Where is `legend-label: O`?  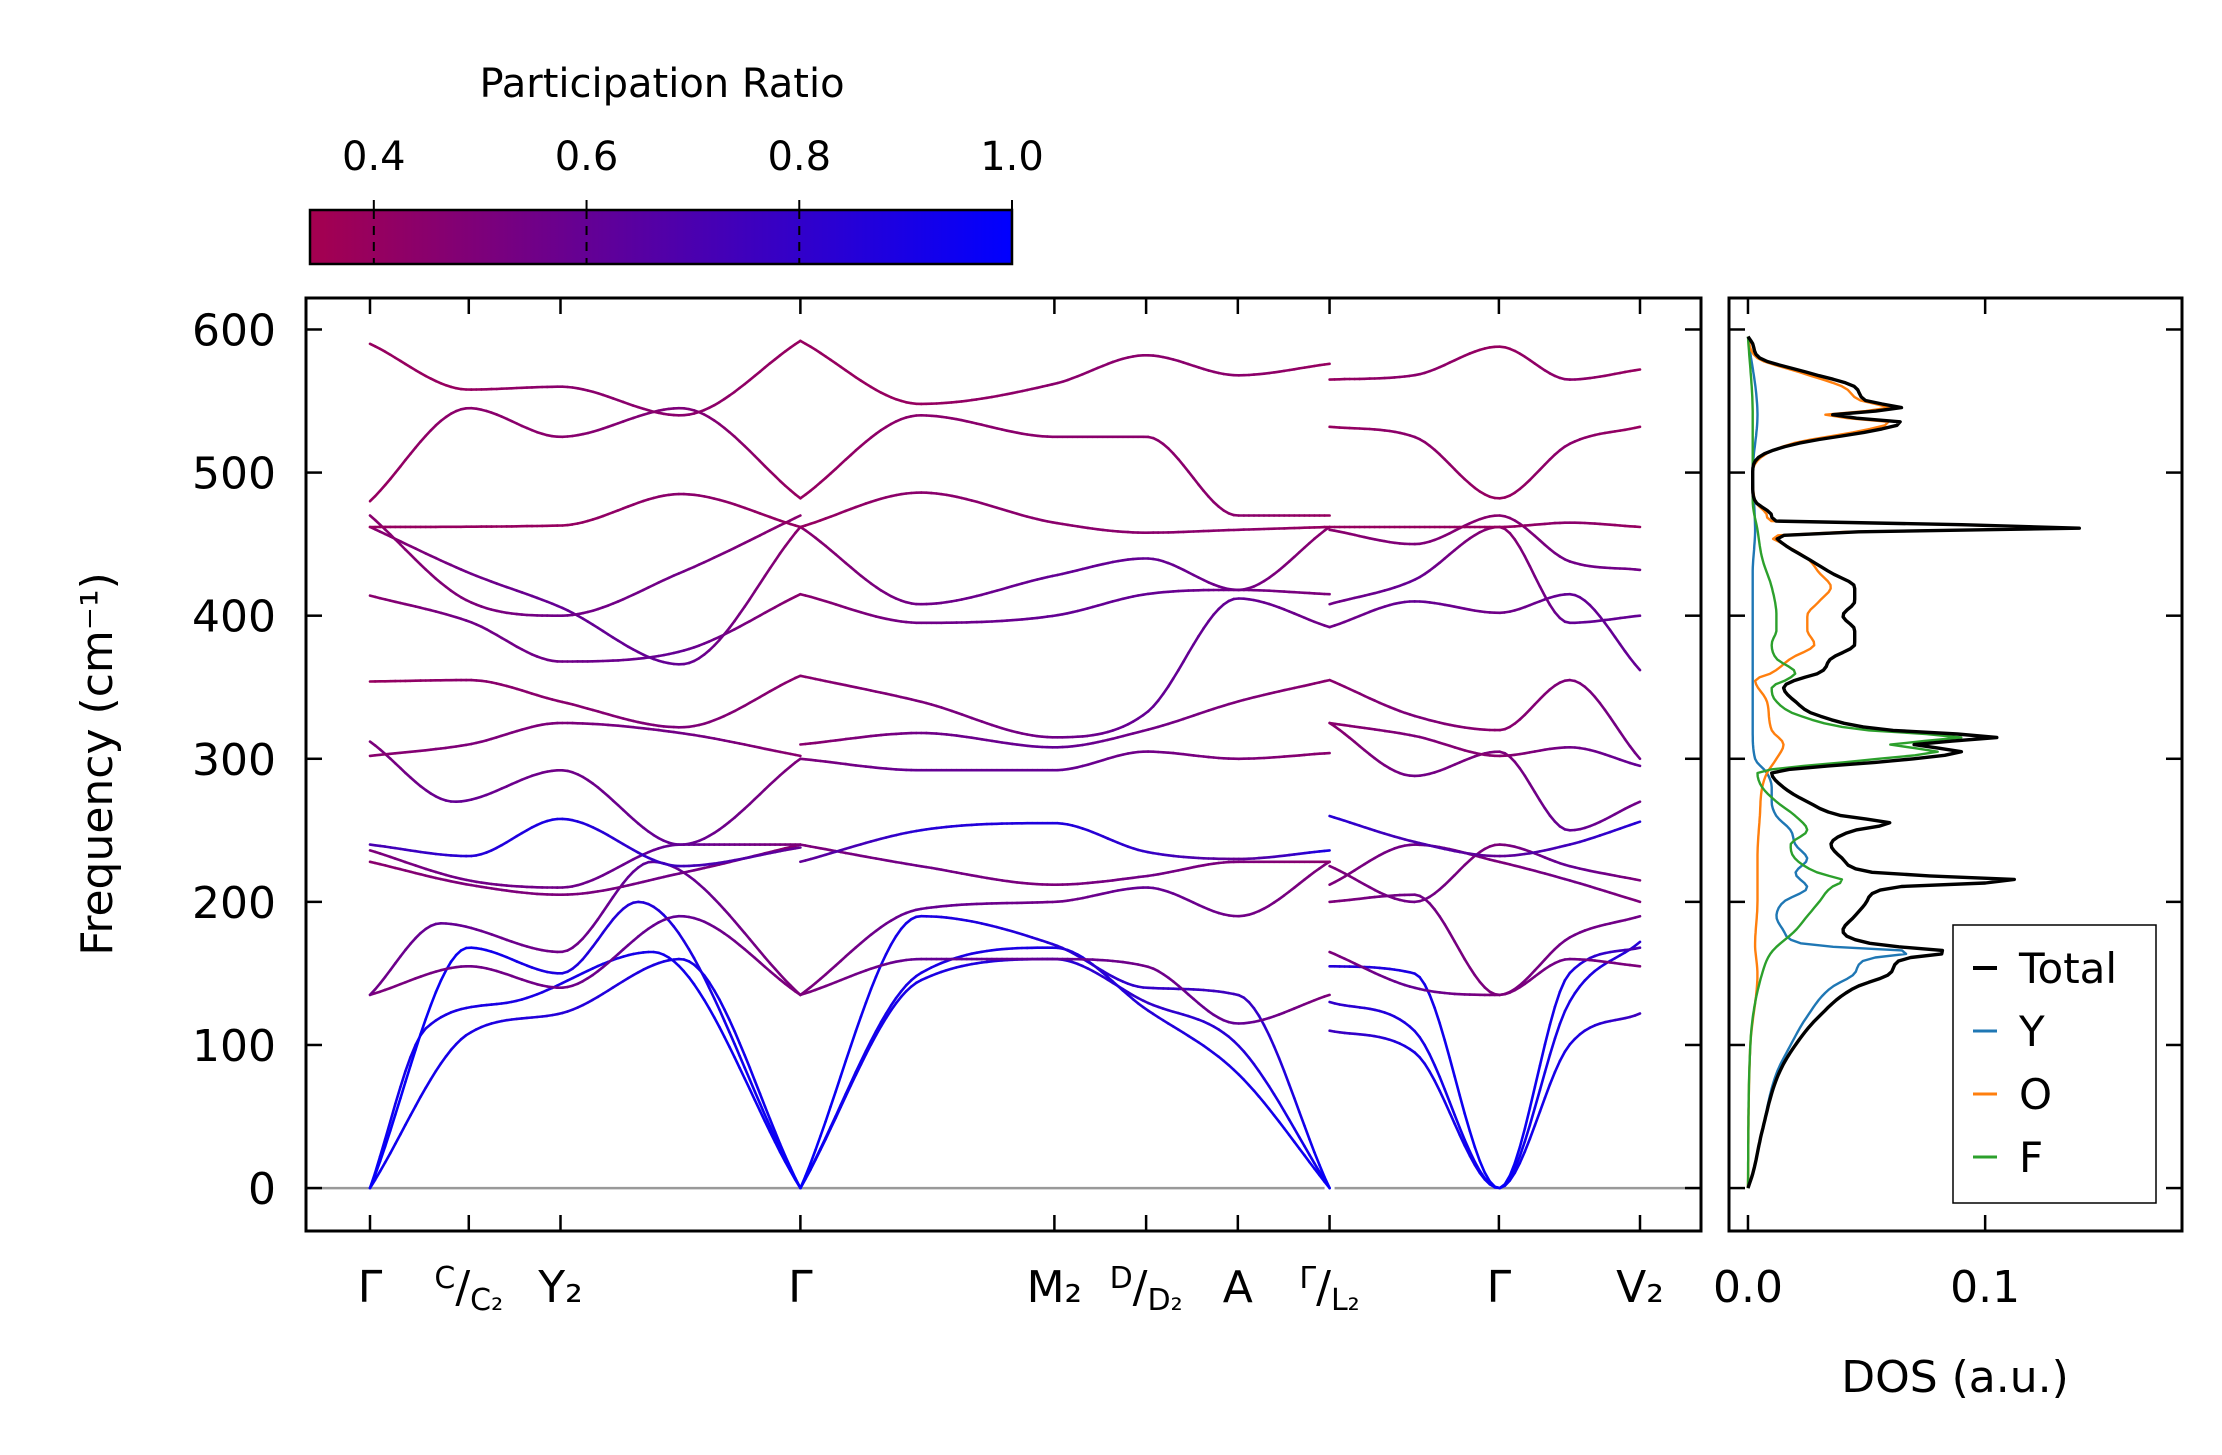
legend-label: O is located at coordinates (2035, 1094).